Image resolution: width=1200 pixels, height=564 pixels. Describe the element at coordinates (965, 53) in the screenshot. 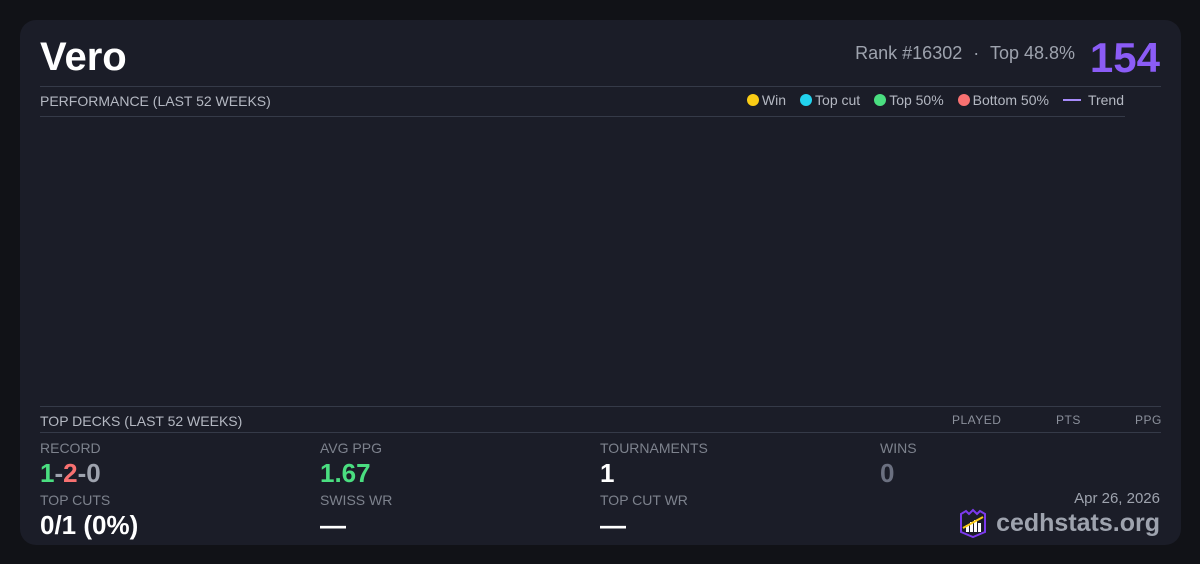

I see `rank-line: Rank #16302 · Top 48.8%` at that location.